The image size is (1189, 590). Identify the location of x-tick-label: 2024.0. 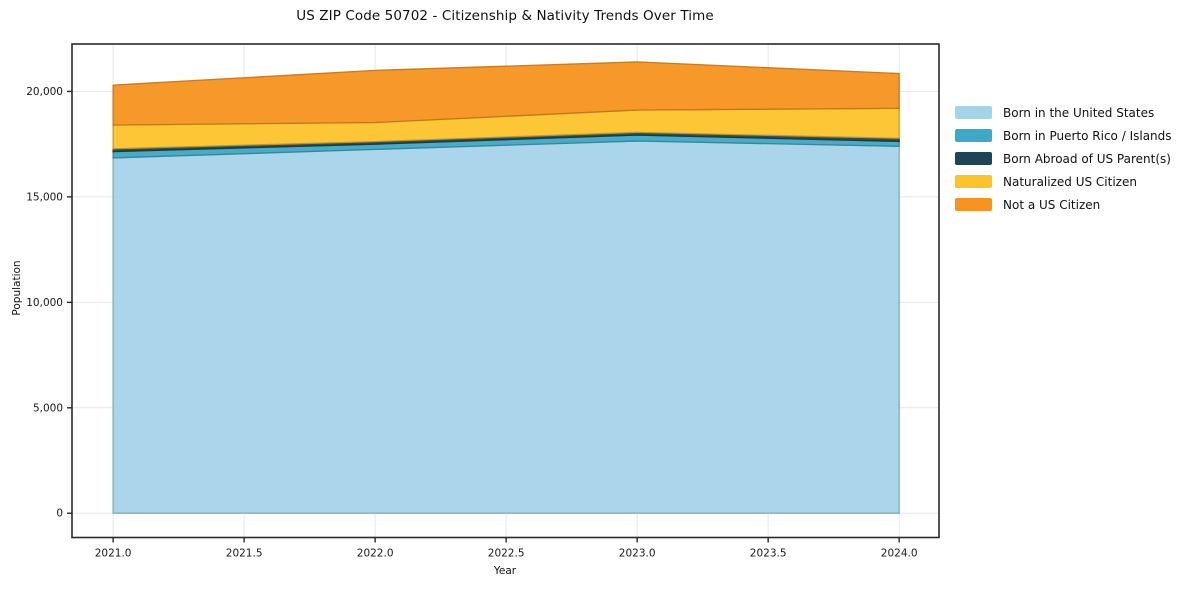
(899, 554).